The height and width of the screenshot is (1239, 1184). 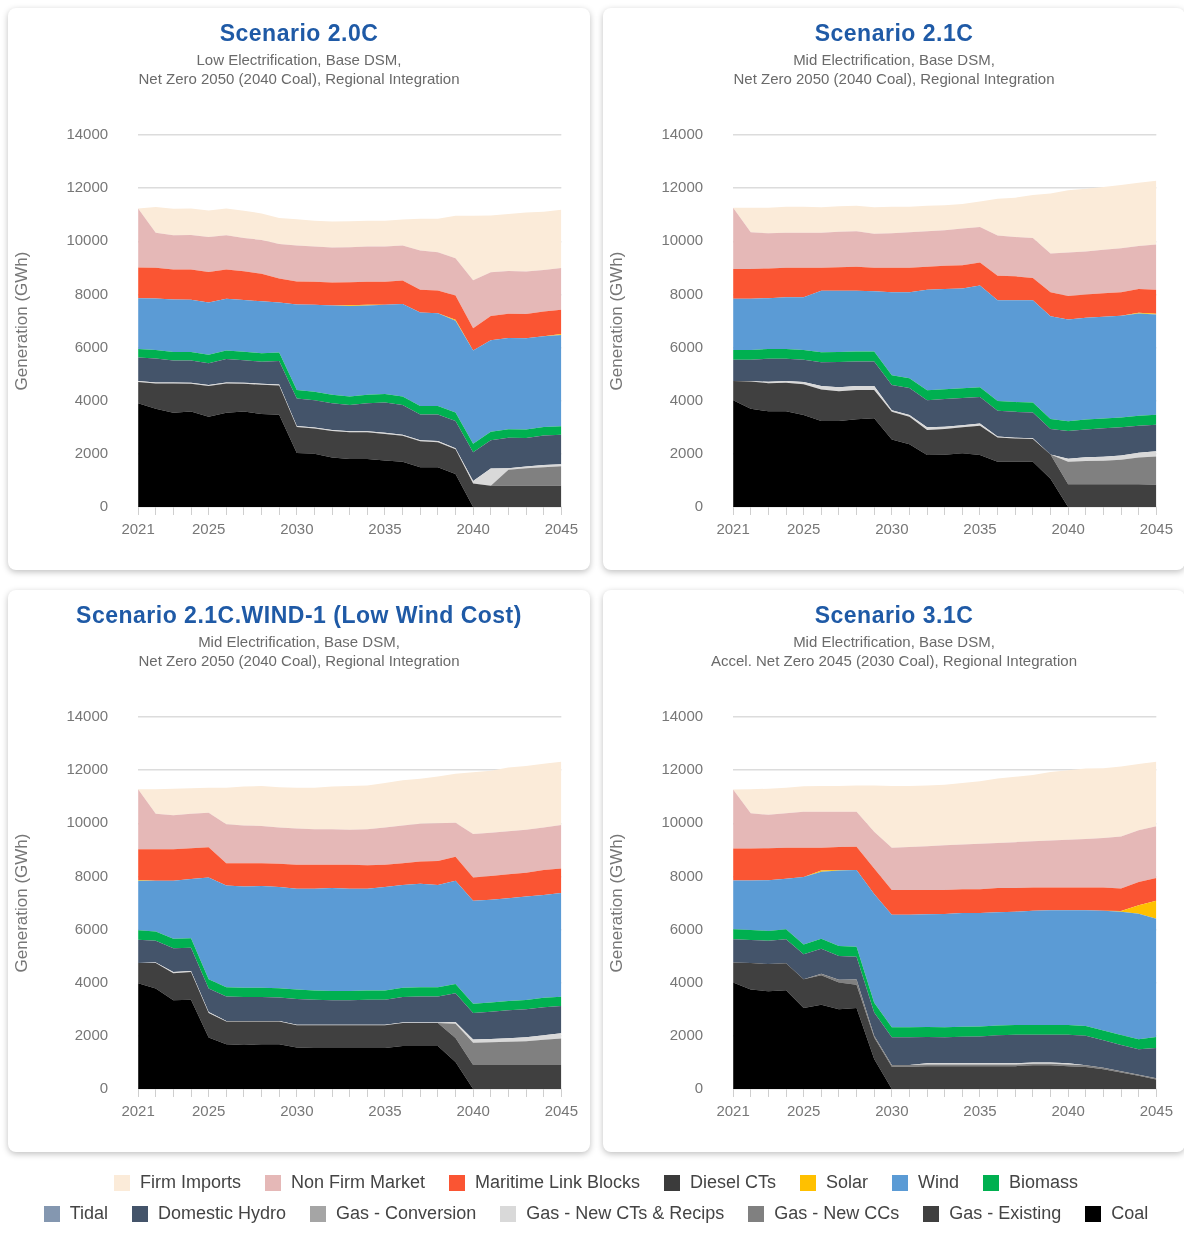 I want to click on legend-label: Non Firm Market, so click(x=357, y=1182).